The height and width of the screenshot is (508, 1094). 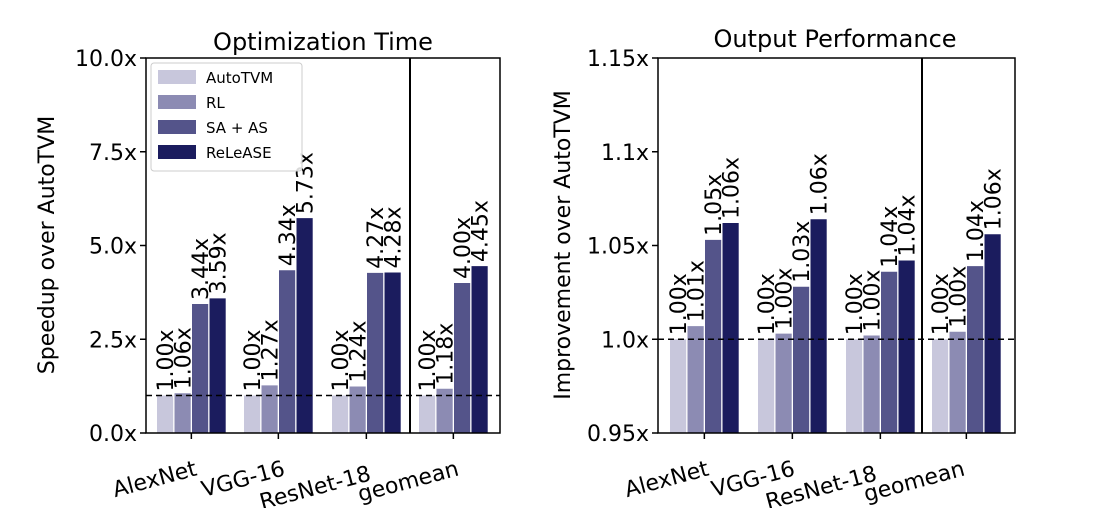 I want to click on chart-title: Output Performance, so click(x=834, y=39).